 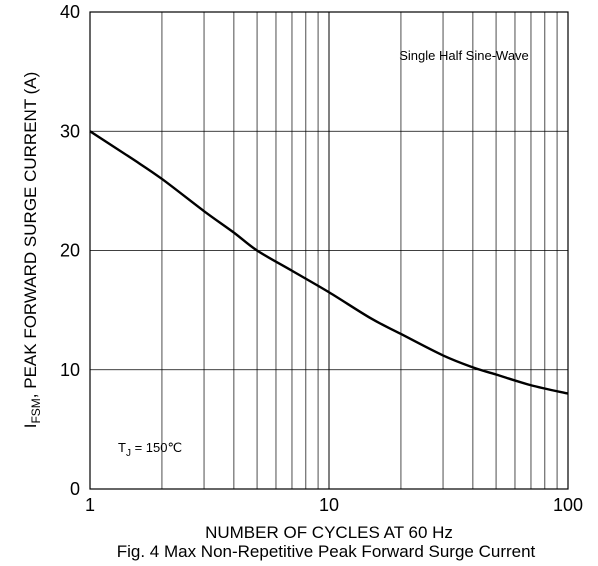 I want to click on x-tick-label: 100, so click(x=568, y=505).